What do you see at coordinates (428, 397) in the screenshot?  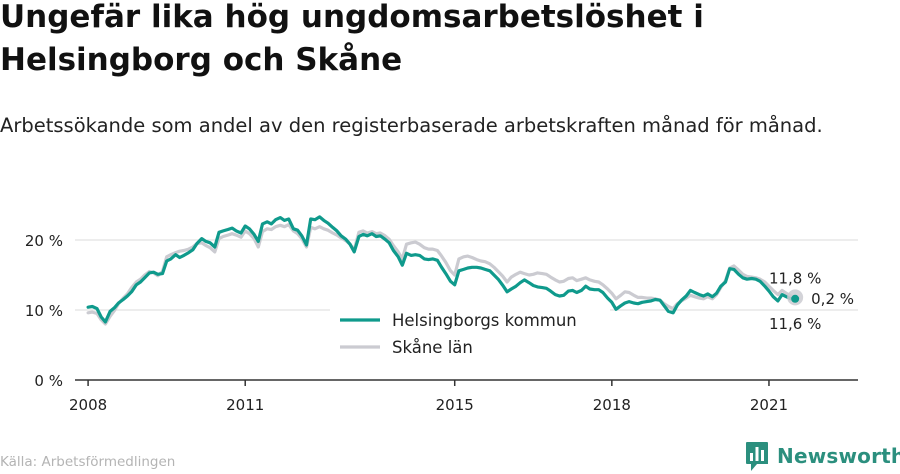 I see `x-axis-ticks: 2008 2011 2015 2018 2021` at bounding box center [428, 397].